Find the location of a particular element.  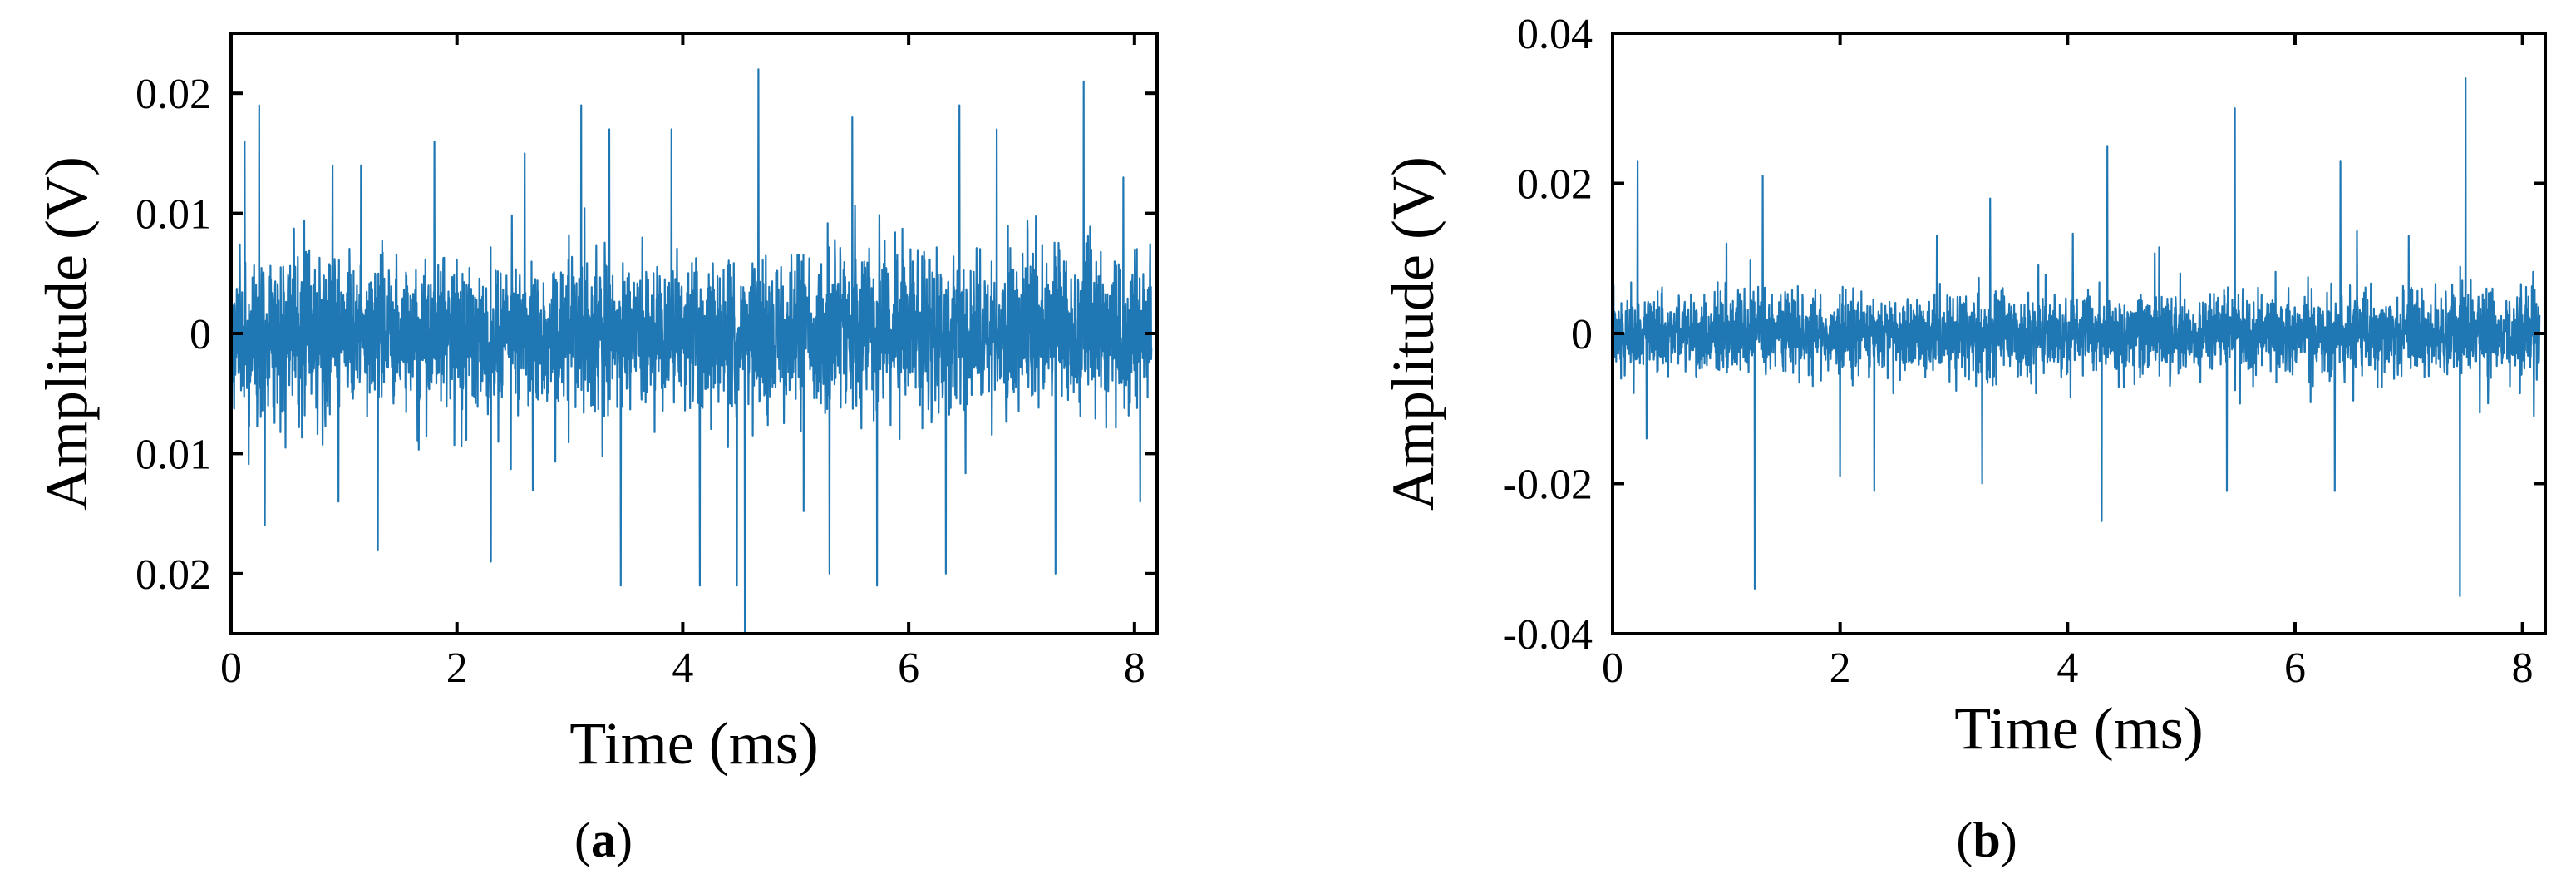

panel-b-x-tick-label: 8 is located at coordinates (2523, 668).